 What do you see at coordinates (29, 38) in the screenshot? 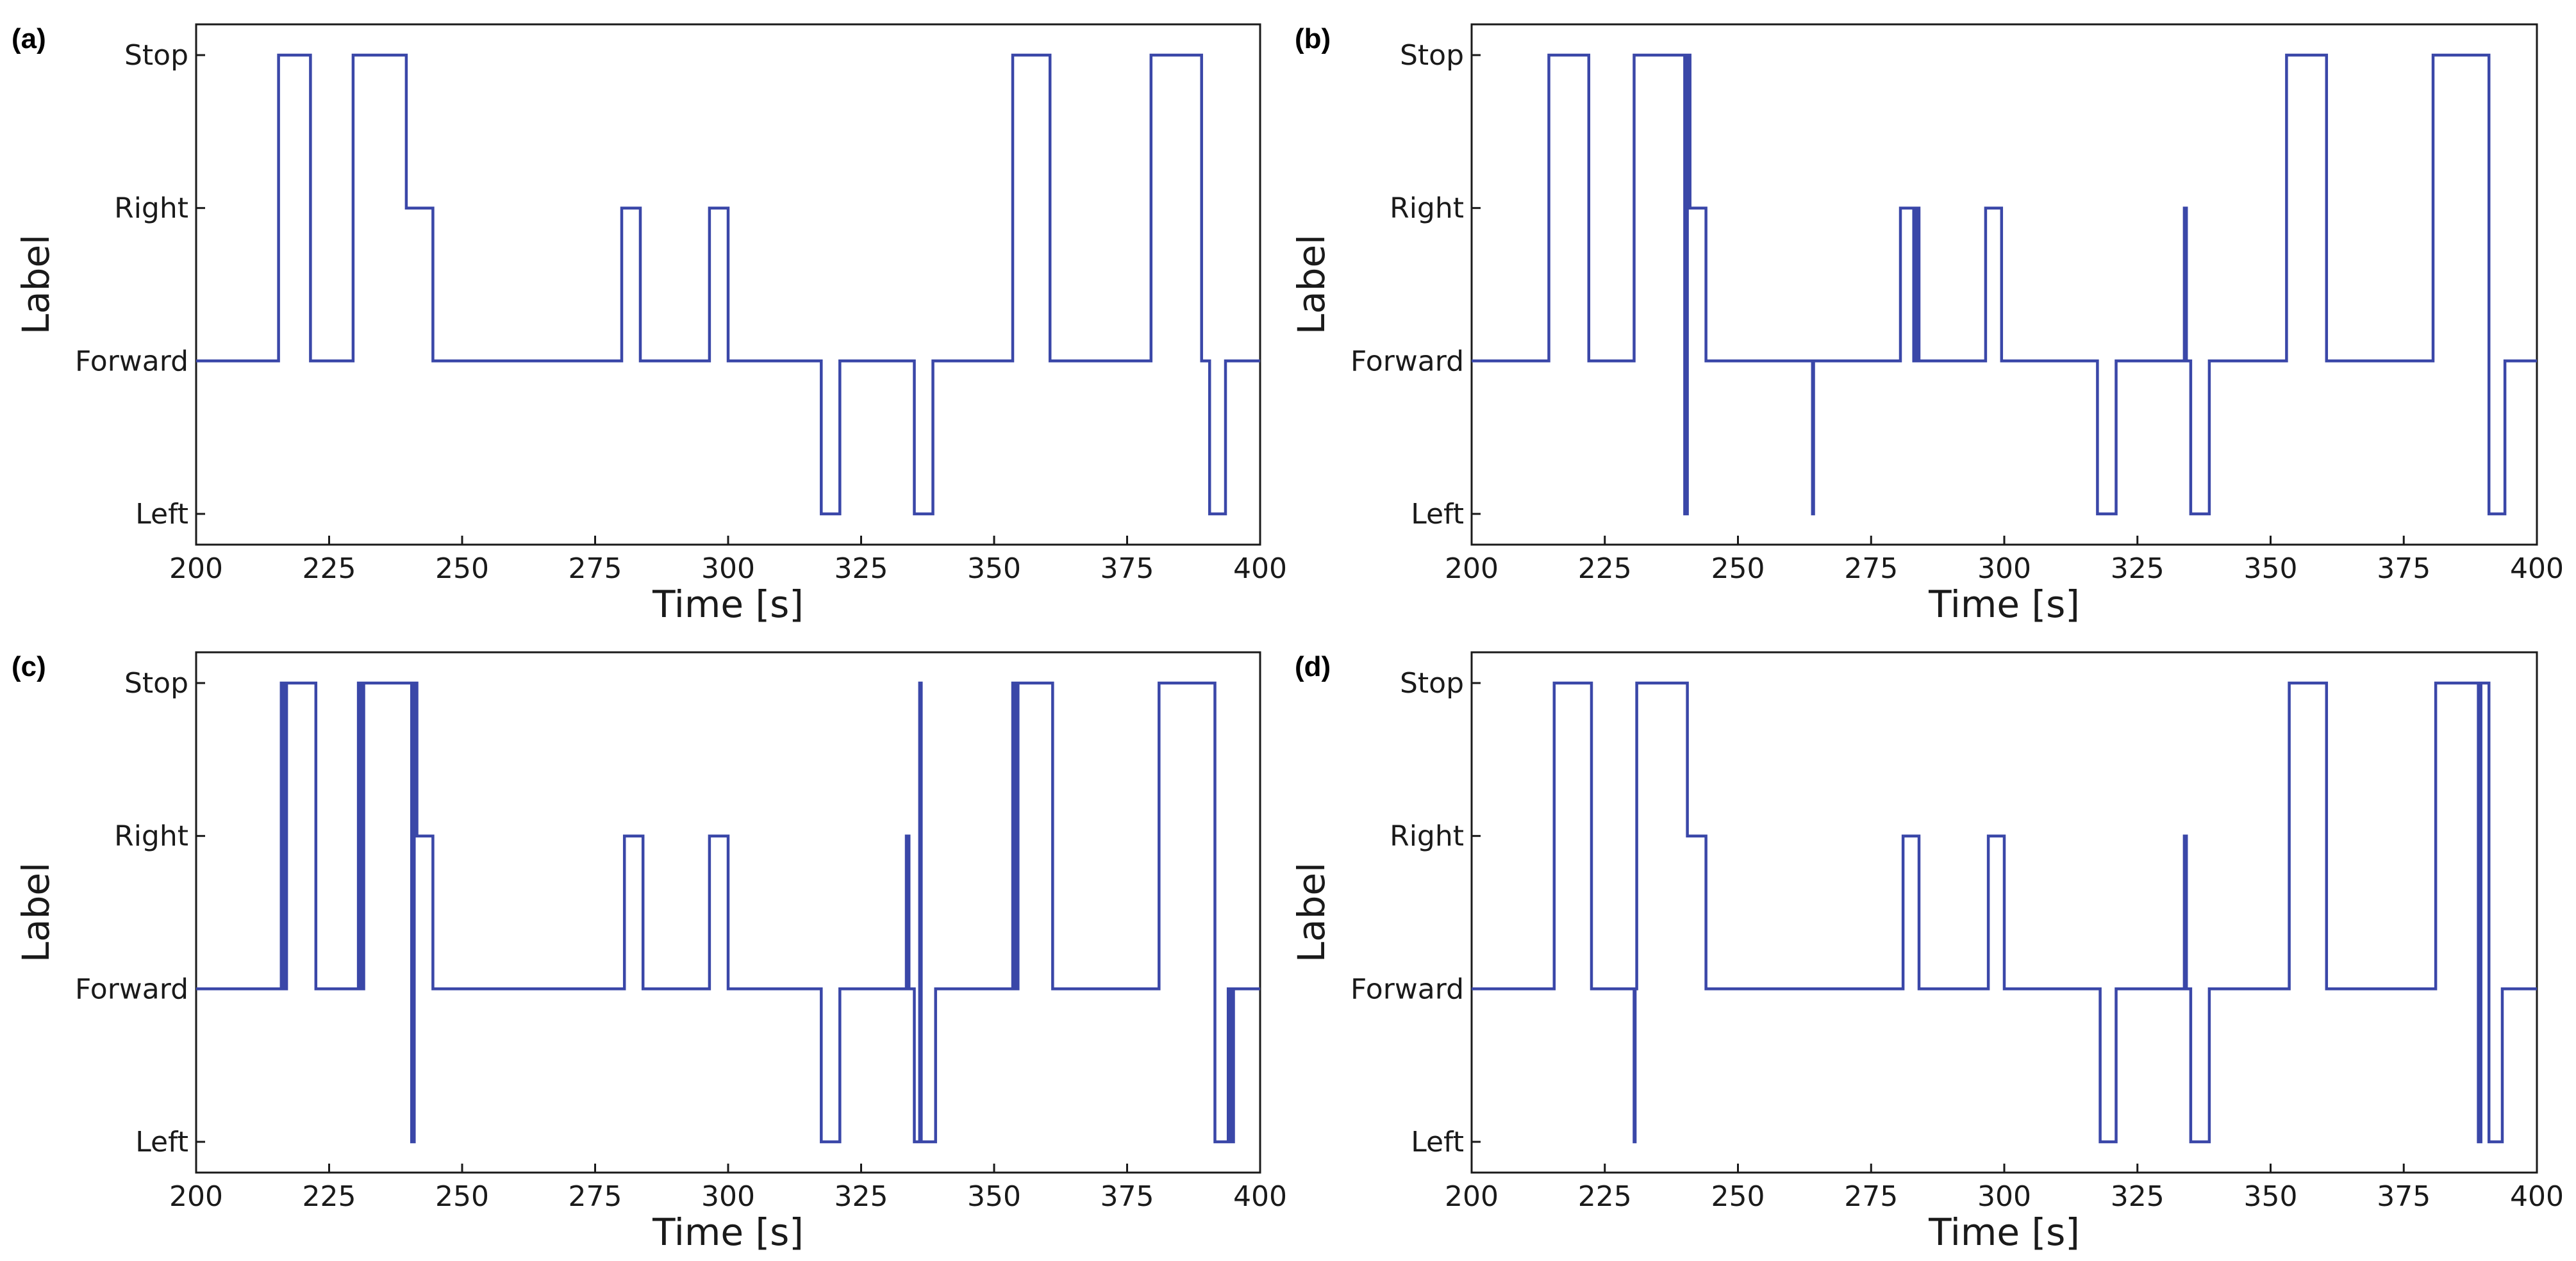
I see `panel-label: (a)` at bounding box center [29, 38].